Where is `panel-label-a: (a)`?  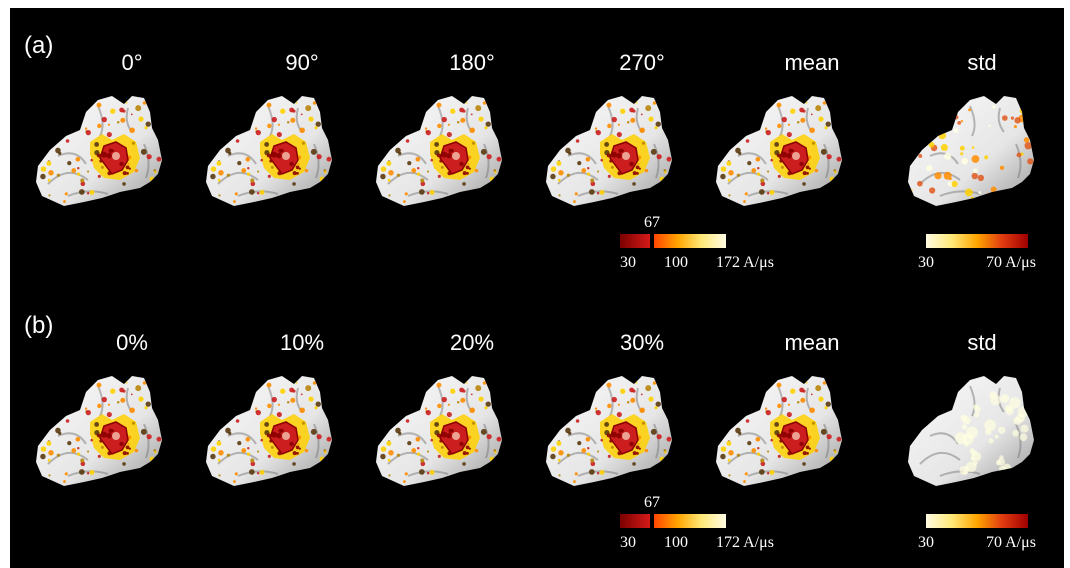
panel-label-a: (a) is located at coordinates (39, 45).